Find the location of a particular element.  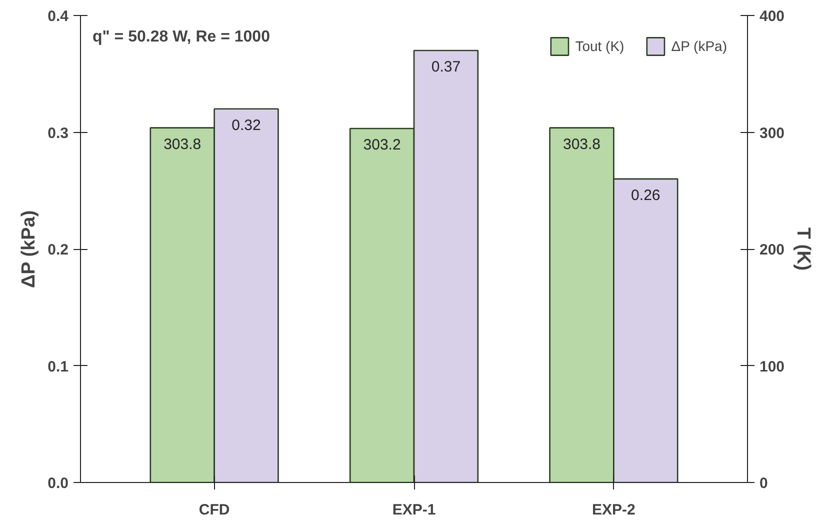

y2-axis-title: T (K) is located at coordinates (803, 249).